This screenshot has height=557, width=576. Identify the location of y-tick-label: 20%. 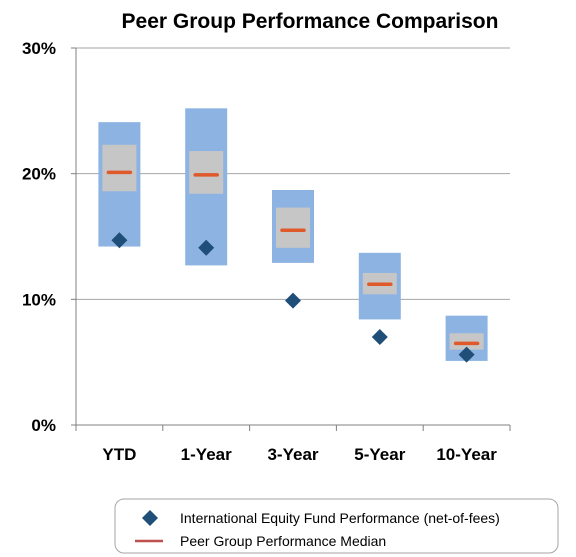
(39, 174).